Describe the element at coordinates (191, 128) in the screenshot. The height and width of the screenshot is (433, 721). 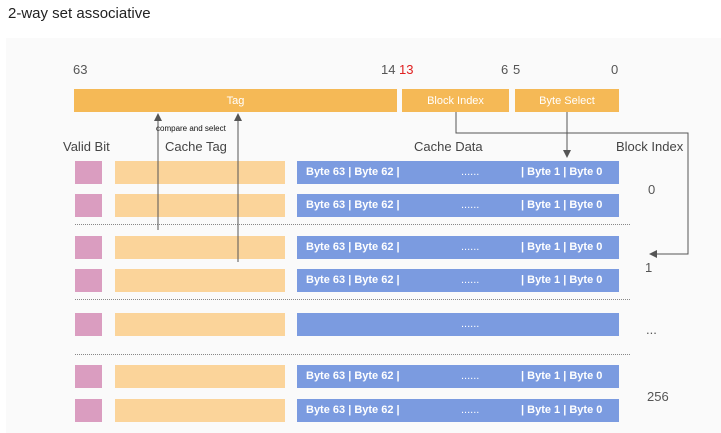
I see `compare-and-select-label: compare and select` at that location.